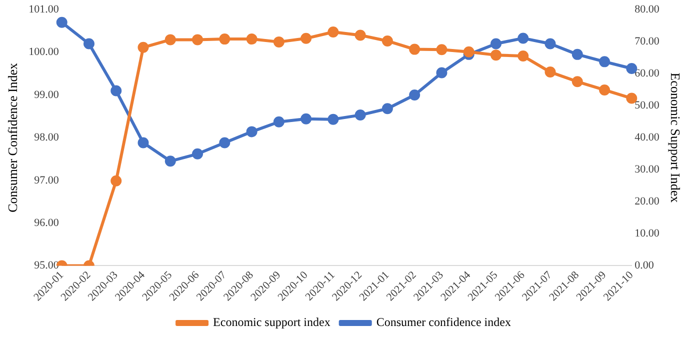 The width and height of the screenshot is (690, 339). What do you see at coordinates (44, 52) in the screenshot?
I see `y-tick-label: 100.00` at bounding box center [44, 52].